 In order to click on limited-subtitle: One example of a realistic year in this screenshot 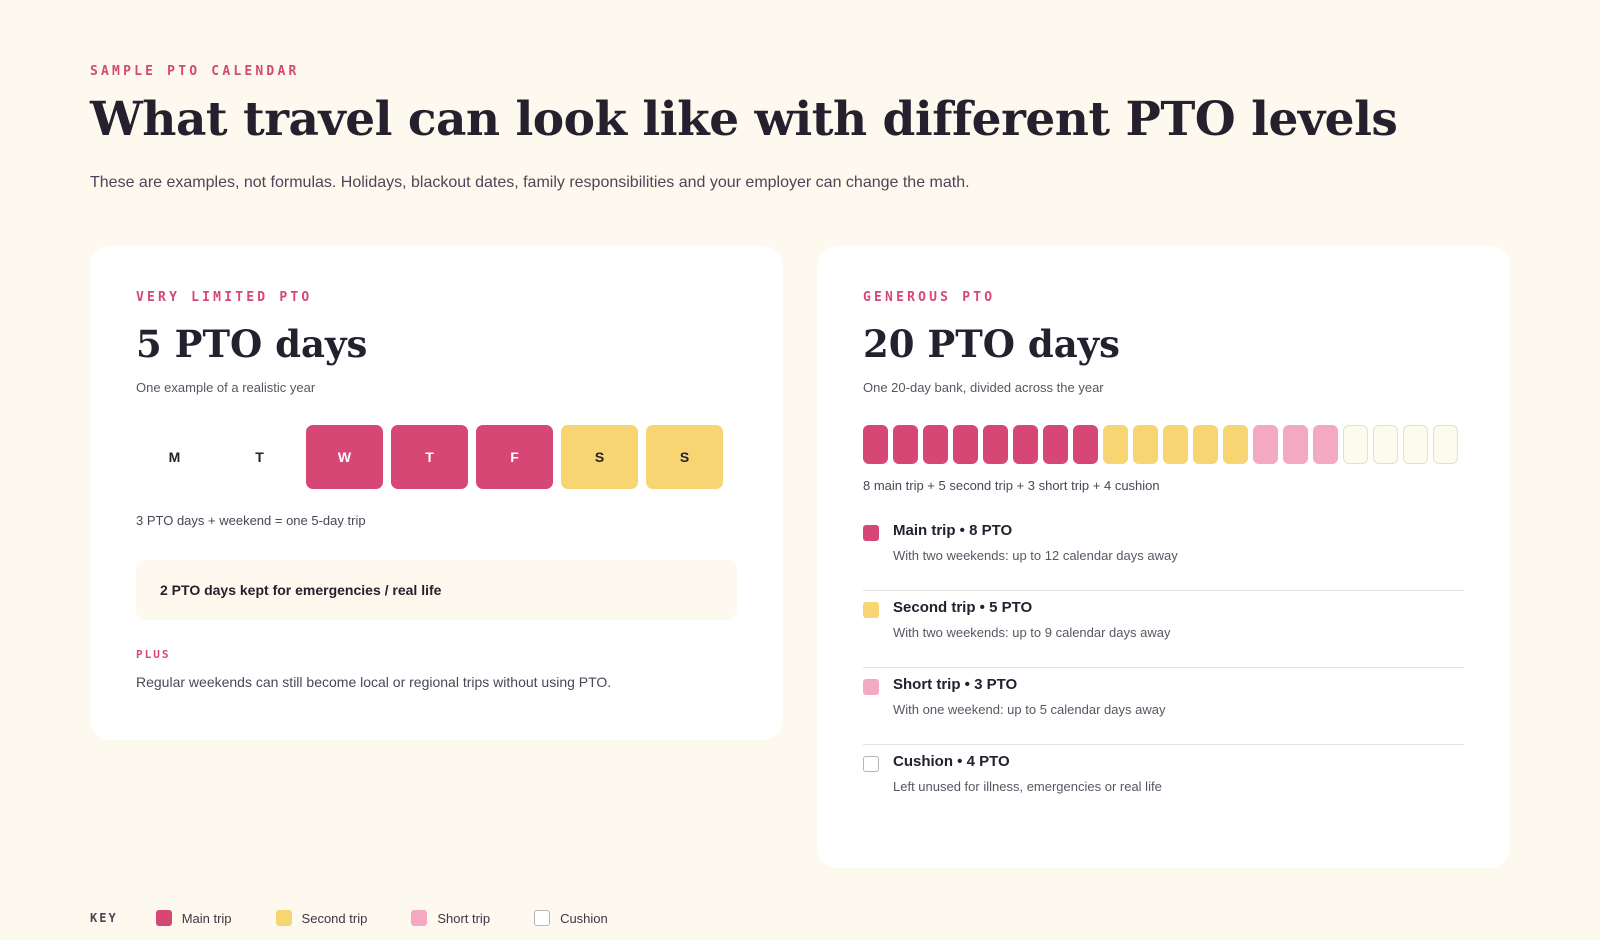, I will do `click(226, 387)`.